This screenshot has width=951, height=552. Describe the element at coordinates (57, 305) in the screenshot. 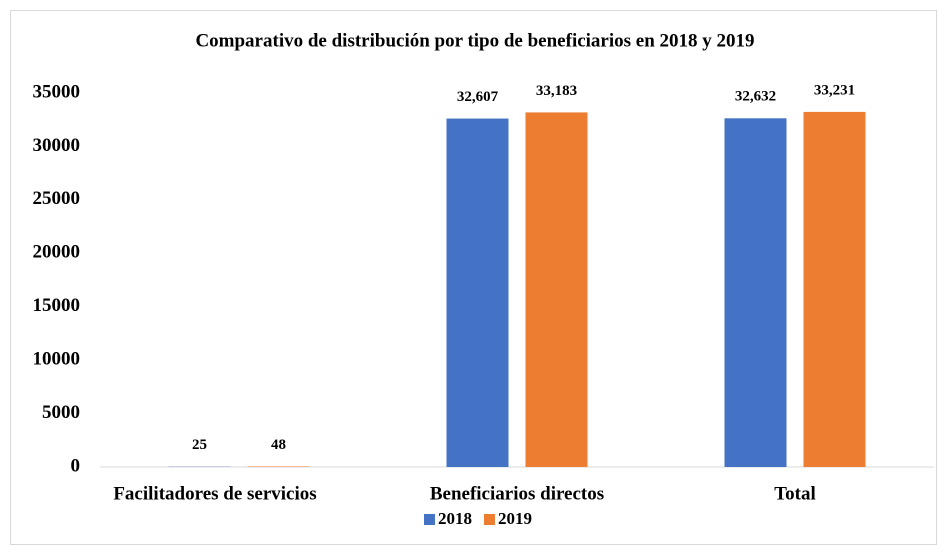

I see `y-tick-label: 15000` at that location.